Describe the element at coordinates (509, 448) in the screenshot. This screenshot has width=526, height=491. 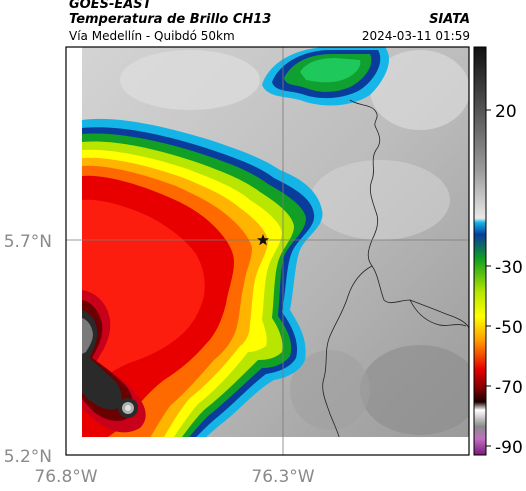
I see `colorbar-tick-label: -90` at that location.